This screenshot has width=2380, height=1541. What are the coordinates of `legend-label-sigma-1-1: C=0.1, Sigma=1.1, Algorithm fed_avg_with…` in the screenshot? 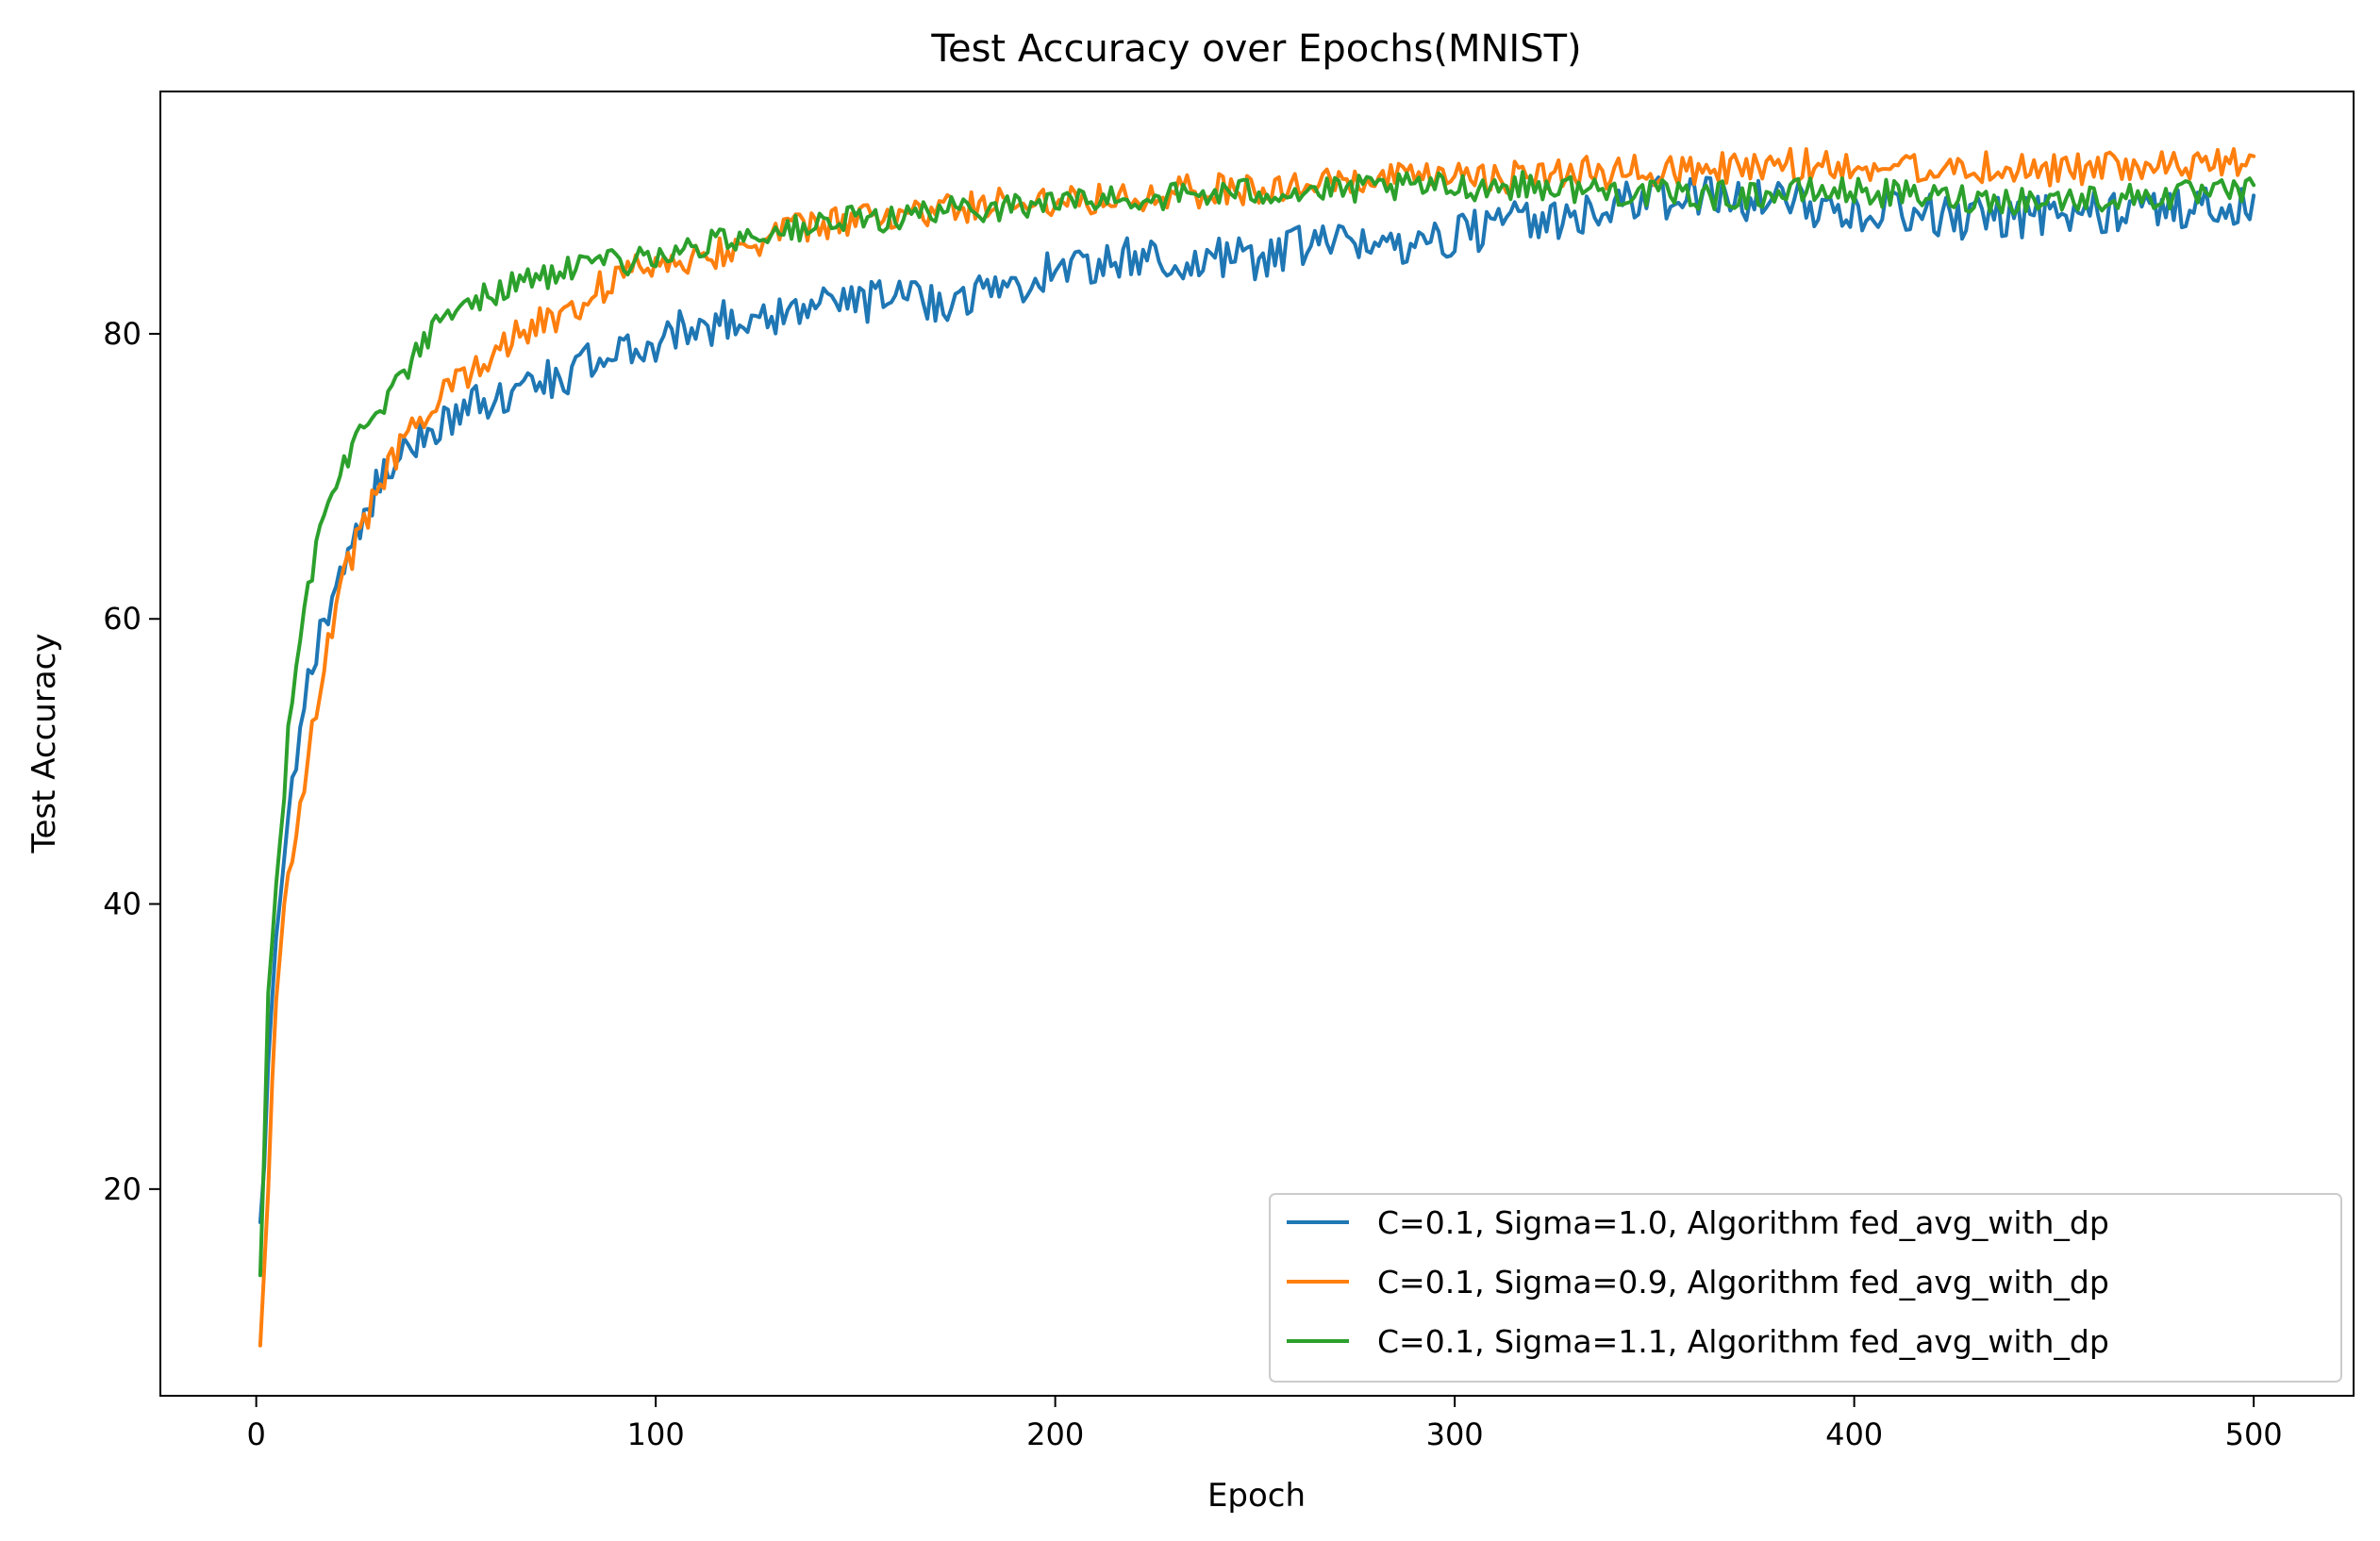 It's located at (1743, 1341).